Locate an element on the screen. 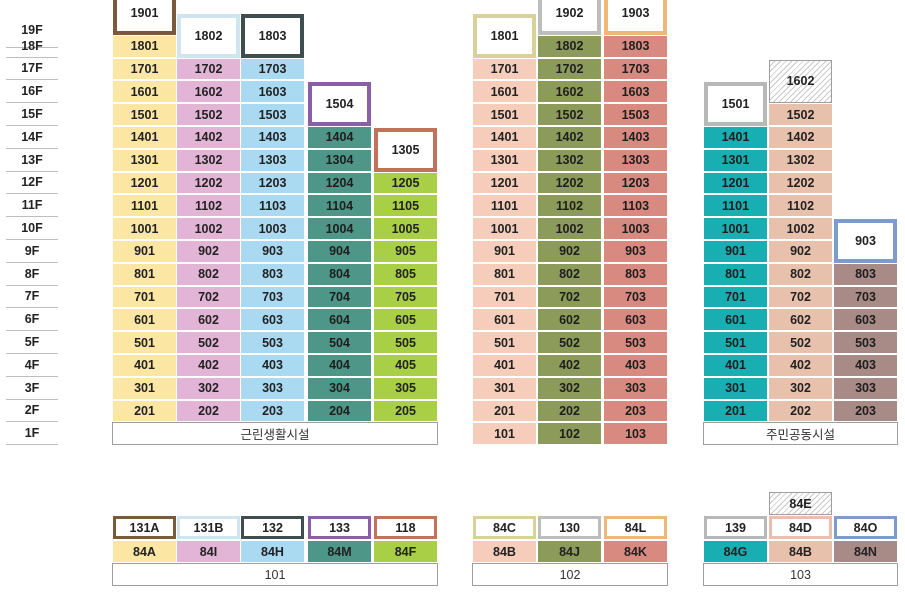 Image resolution: width=905 pixels, height=603 pixels. unit-cell: 1304 is located at coordinates (339, 160).